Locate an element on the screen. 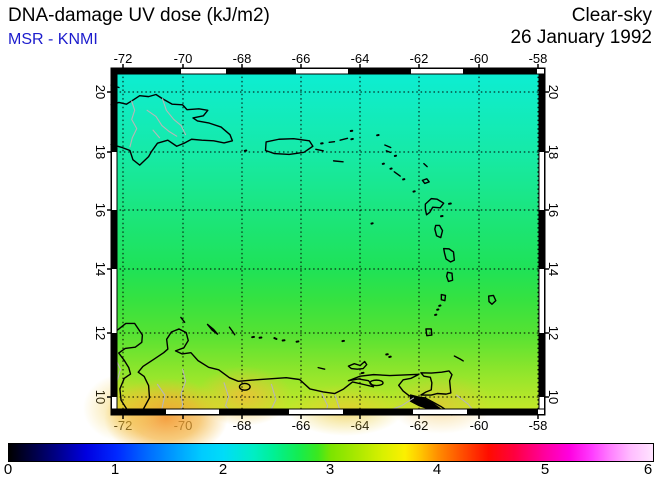 The width and height of the screenshot is (660, 480). coastline-st-vincent is located at coordinates (443, 298).